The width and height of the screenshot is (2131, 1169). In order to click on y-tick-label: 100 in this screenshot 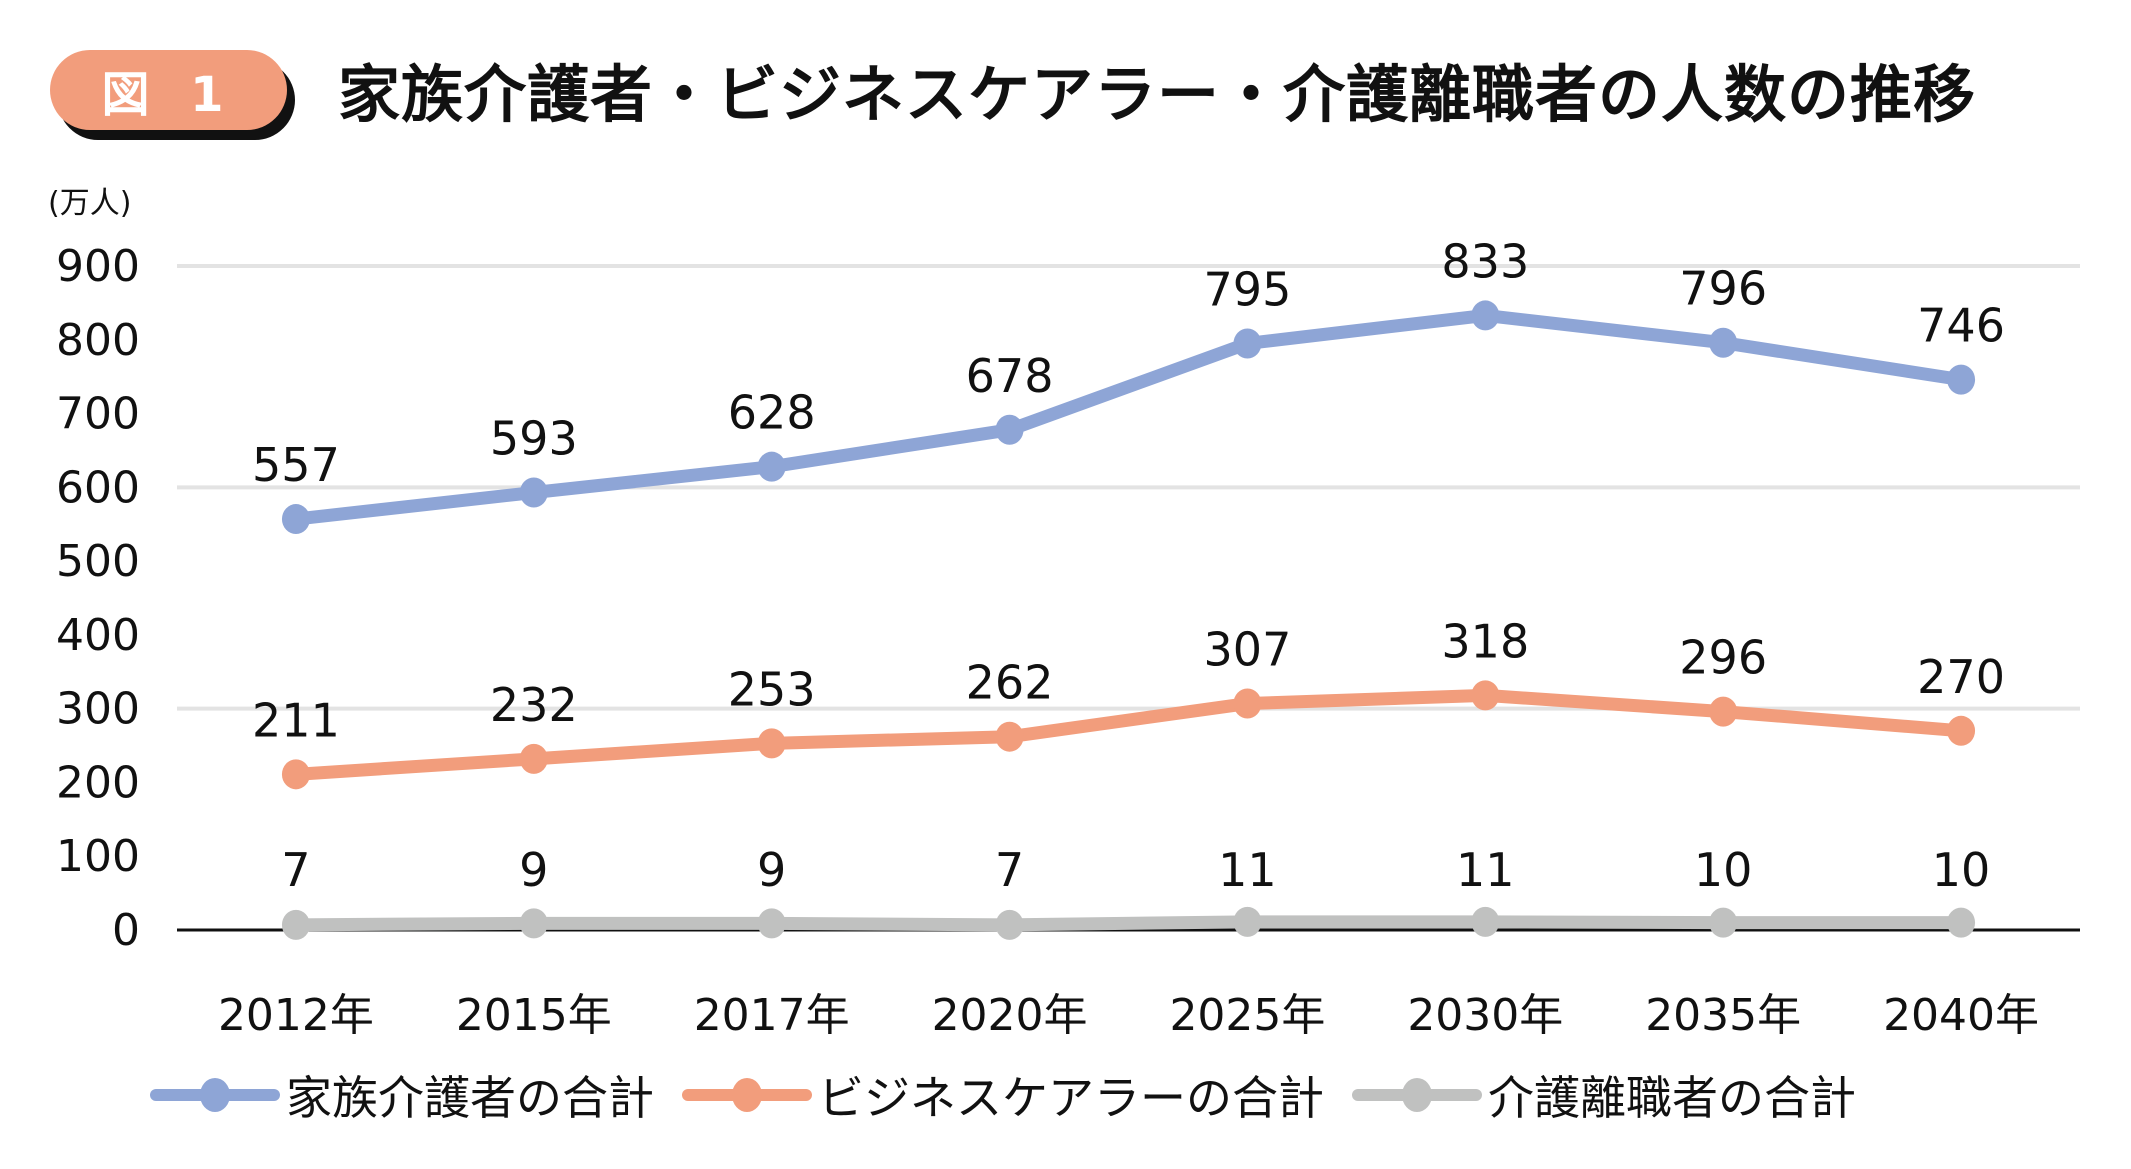, I will do `click(98, 856)`.